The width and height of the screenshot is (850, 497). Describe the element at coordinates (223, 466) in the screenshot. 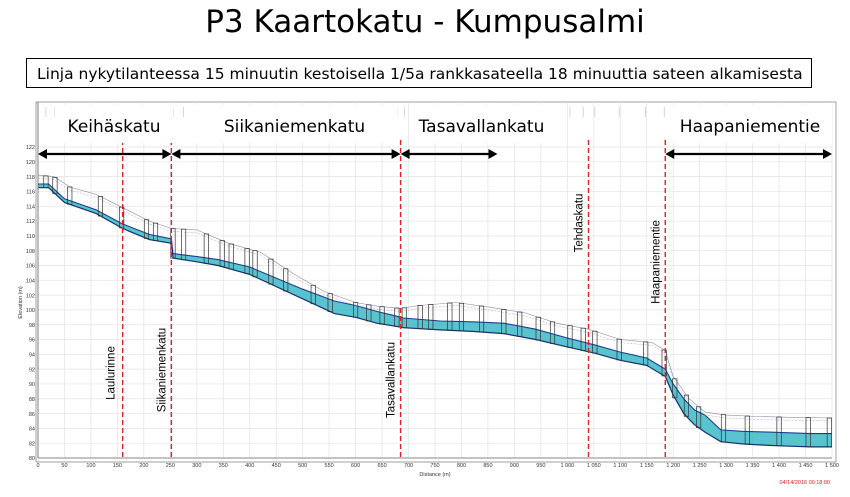

I see `x-tick-label: 350` at that location.